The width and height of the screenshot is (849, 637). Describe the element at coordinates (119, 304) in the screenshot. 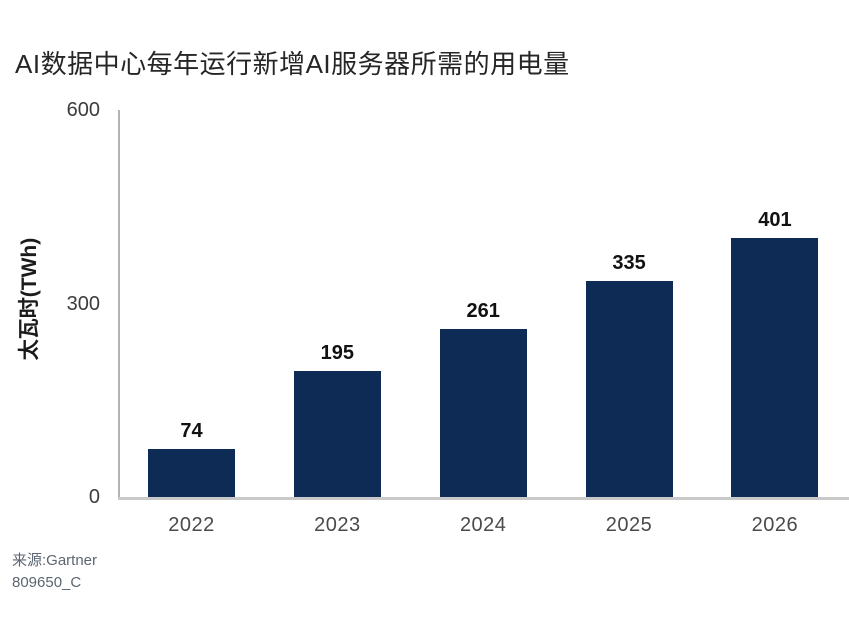

I see `y-axis-line` at that location.